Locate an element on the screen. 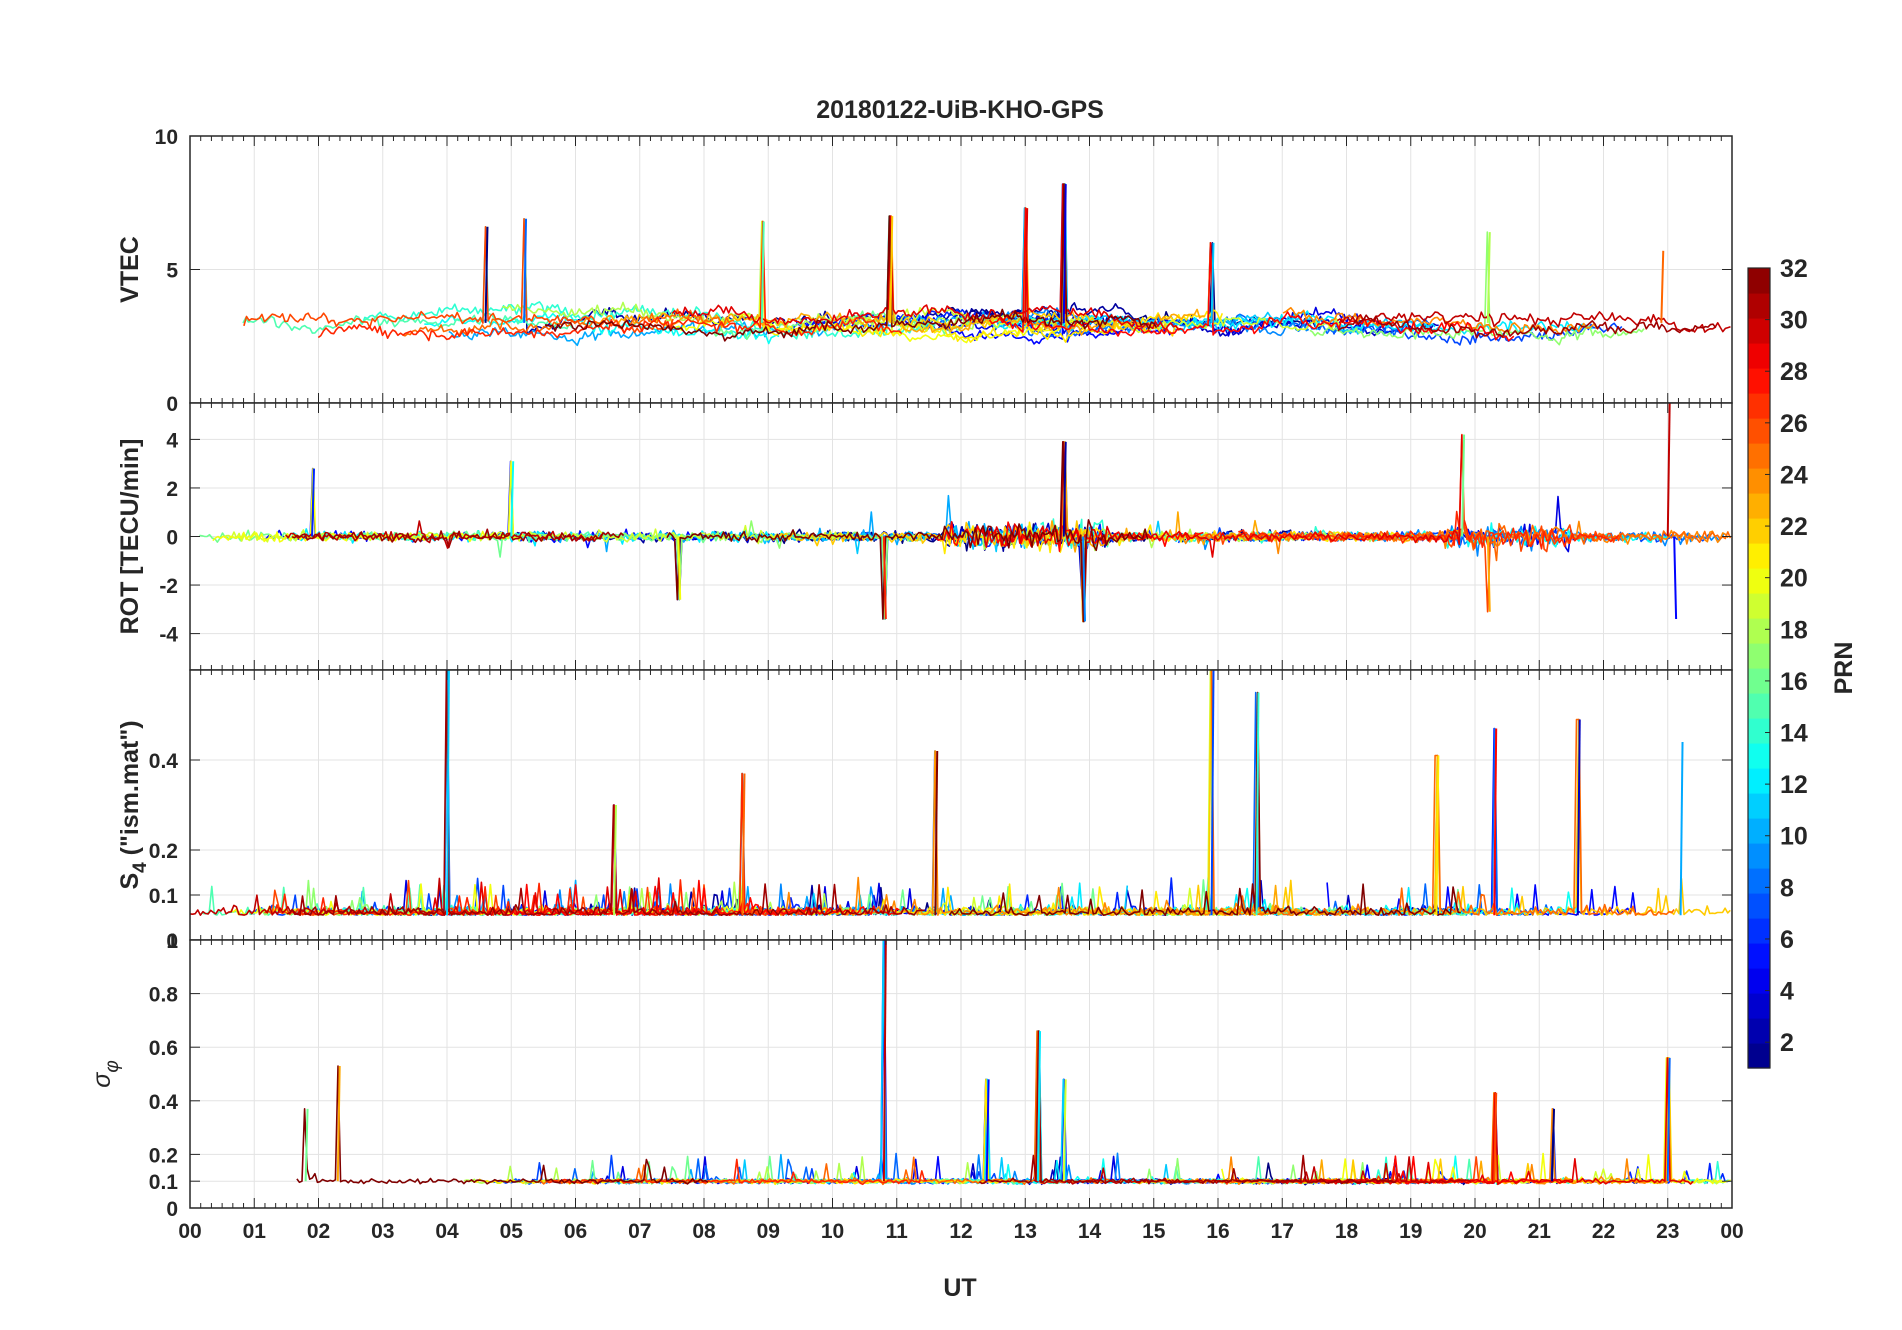  x-tick-label: 13 is located at coordinates (1025, 1231).